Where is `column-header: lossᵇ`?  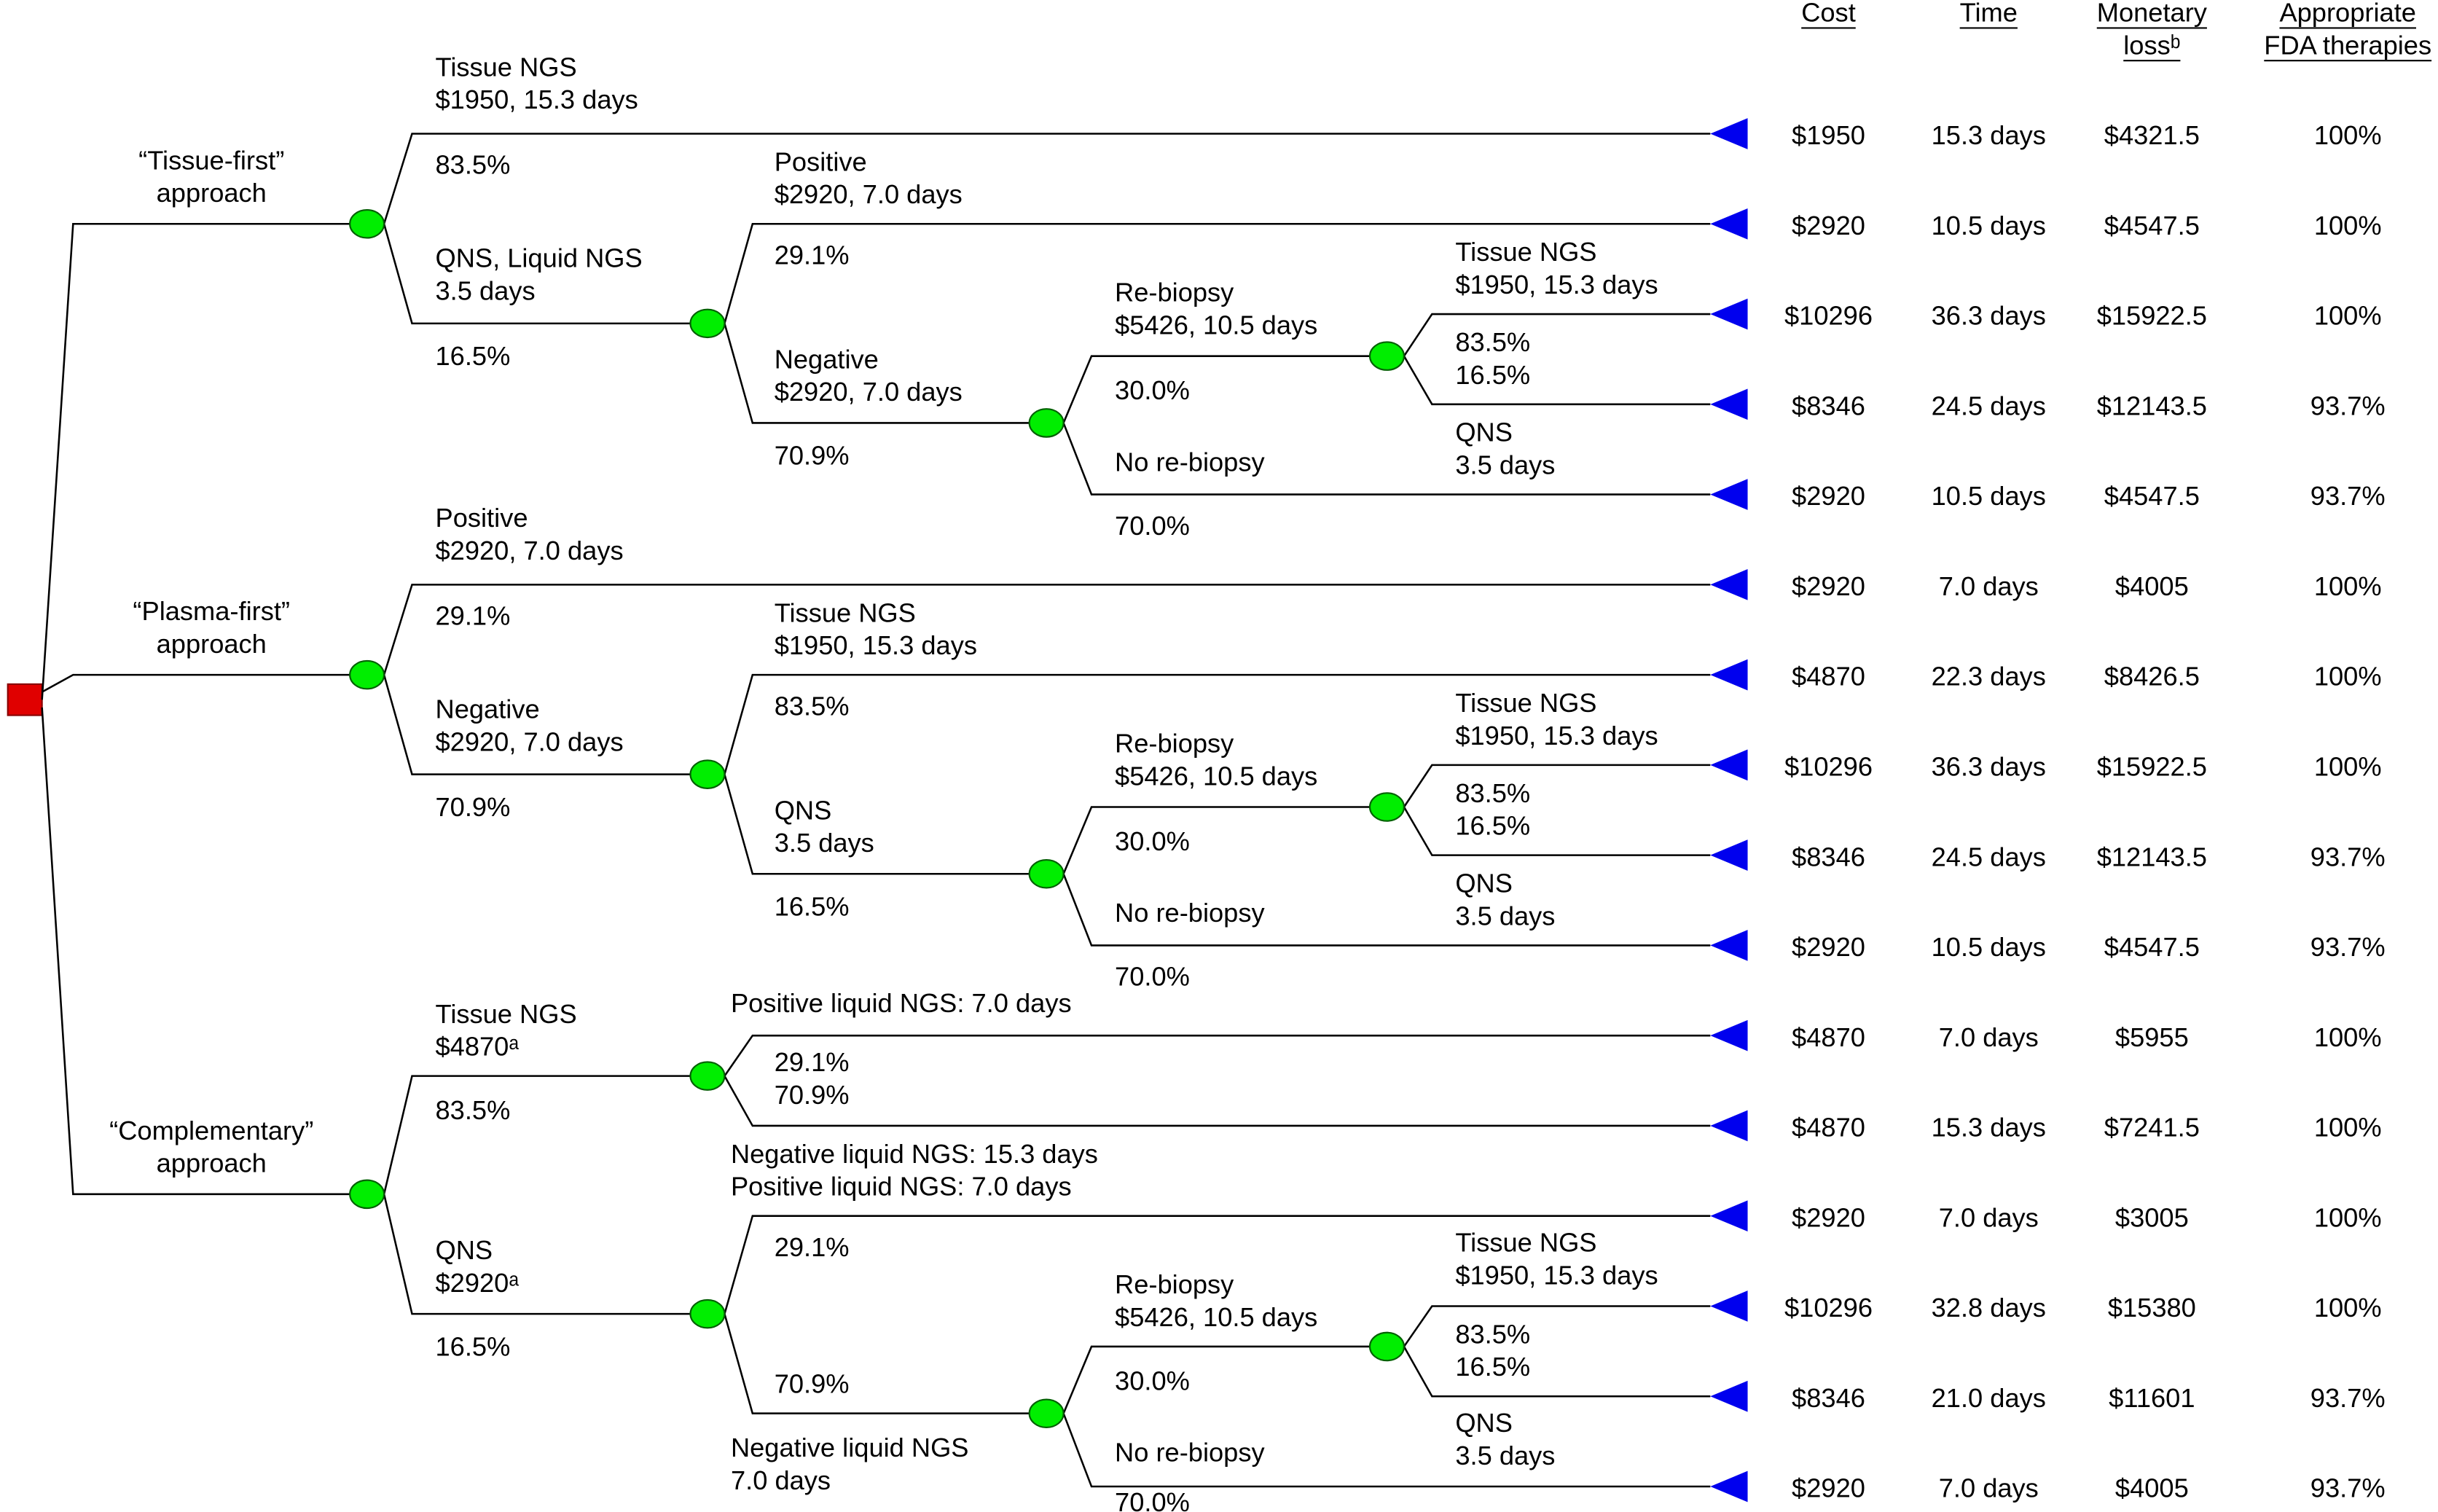 column-header: lossᵇ is located at coordinates (2151, 45).